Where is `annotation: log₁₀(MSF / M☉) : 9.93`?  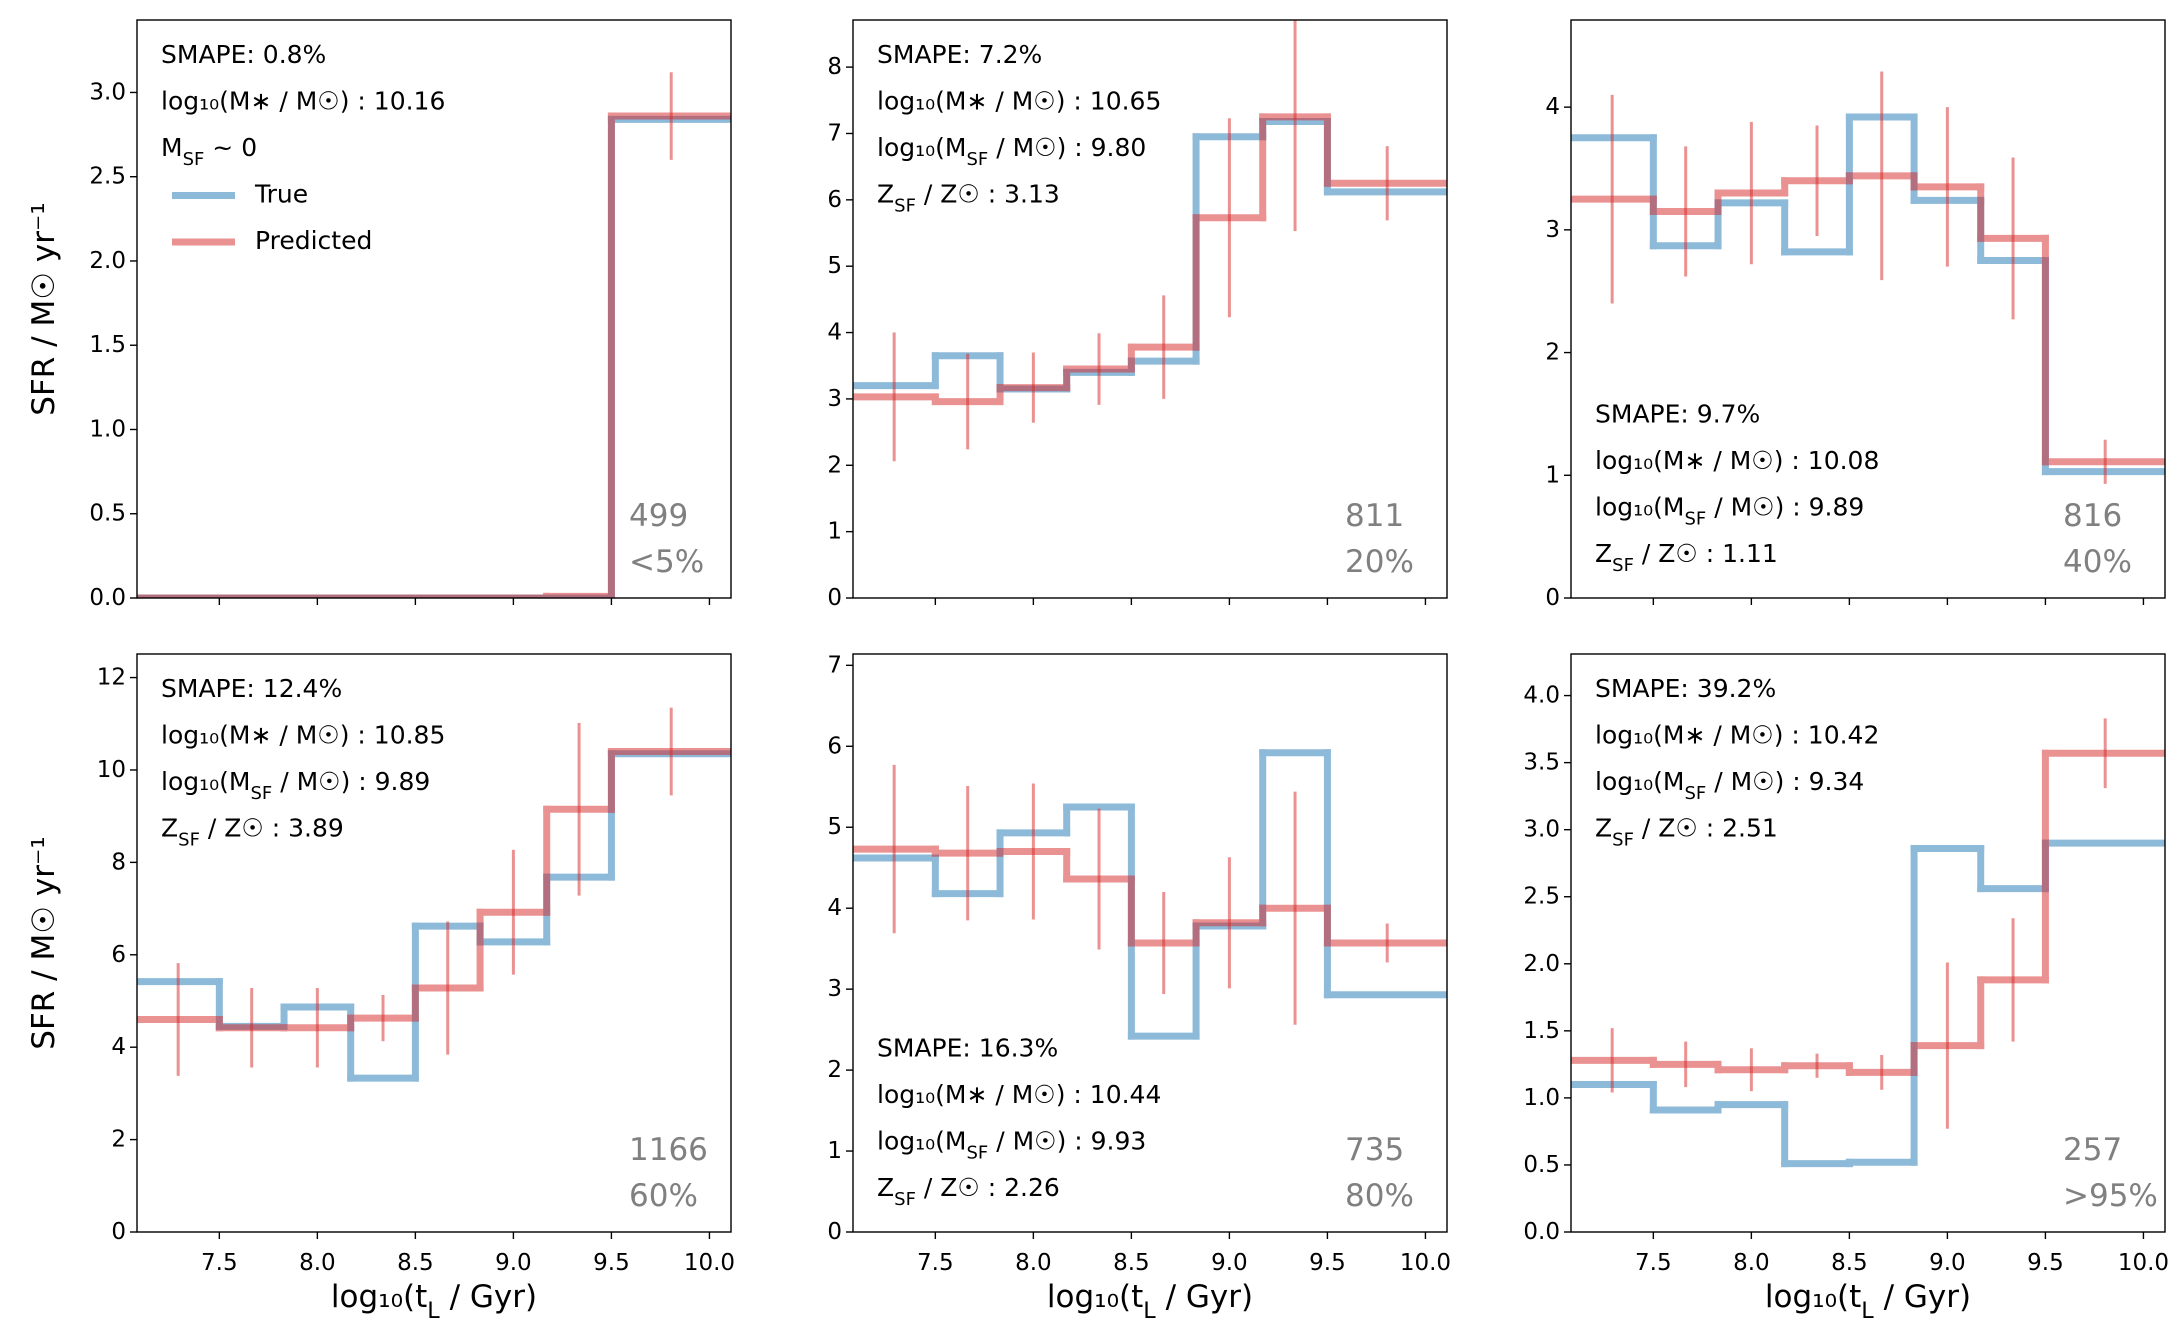
annotation: log₁₀(MSF / M☉) : 9.93 is located at coordinates (1011, 1145).